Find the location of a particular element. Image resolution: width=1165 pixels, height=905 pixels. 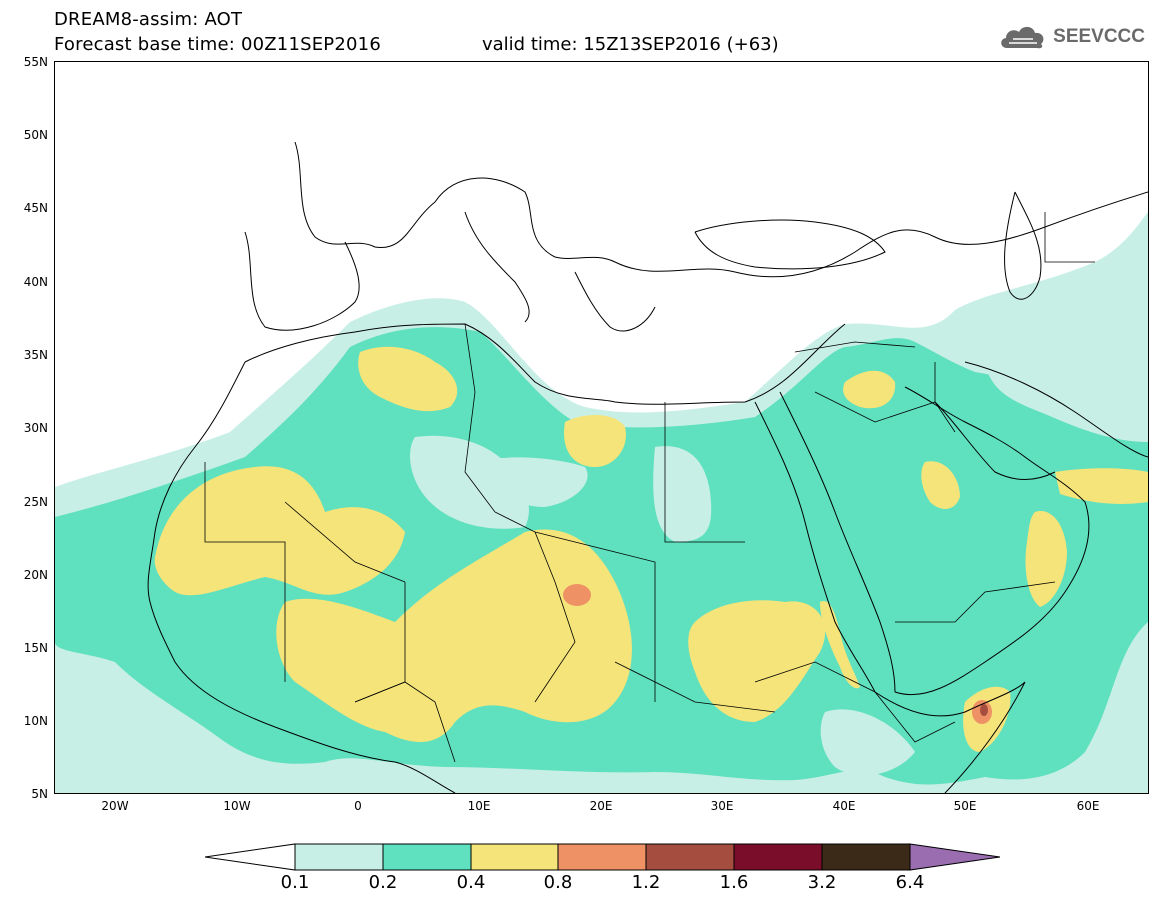

lat-tick: 35N is located at coordinates (35, 355).